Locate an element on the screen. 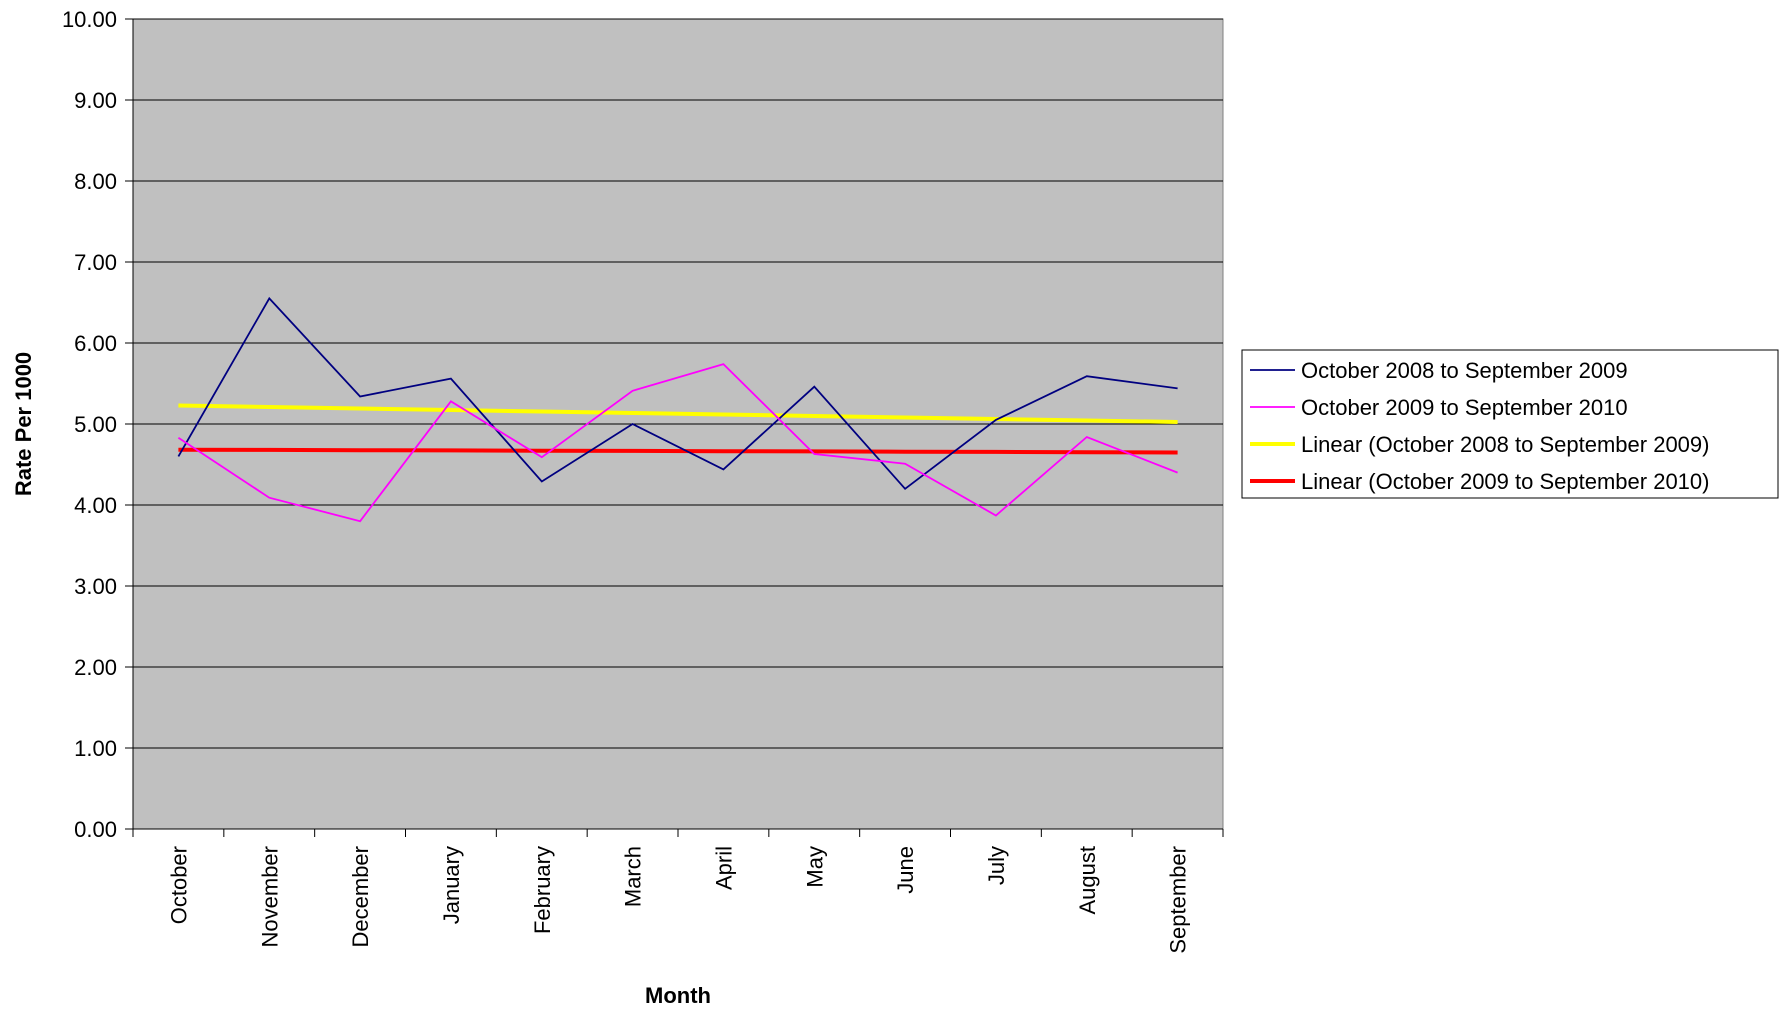 The image size is (1784, 1012). y-tick-label: 4.00 is located at coordinates (95, 505).